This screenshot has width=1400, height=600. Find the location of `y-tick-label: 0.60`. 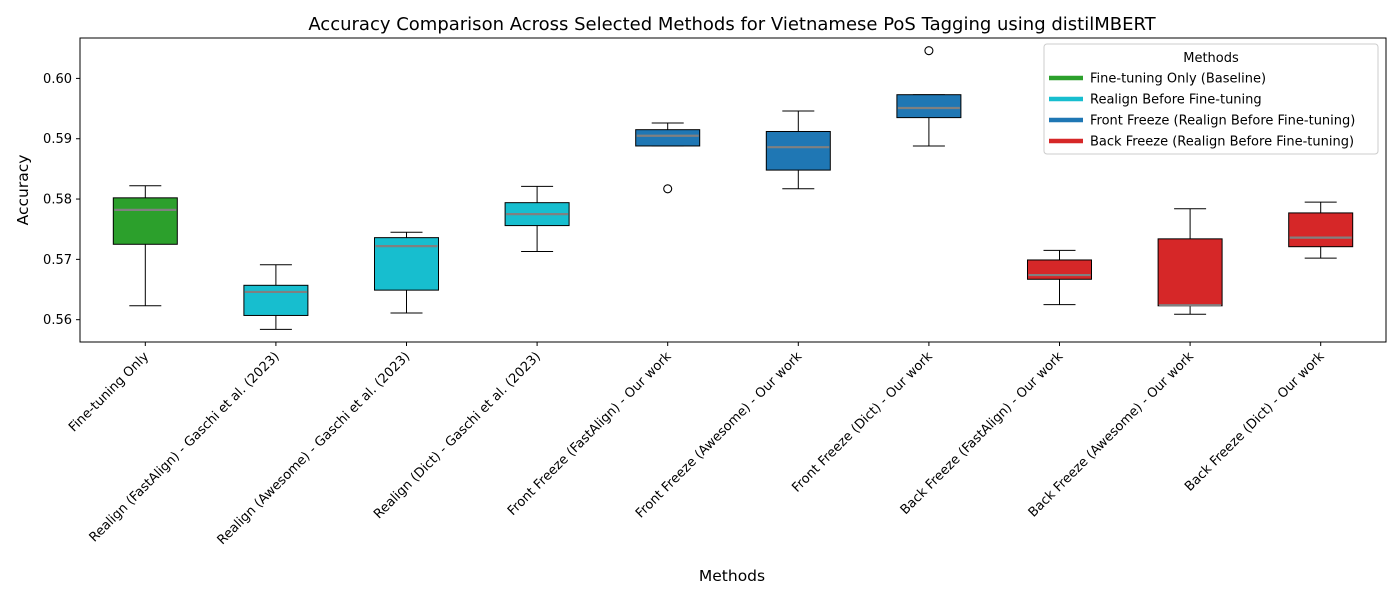

y-tick-label: 0.60 is located at coordinates (57, 79).